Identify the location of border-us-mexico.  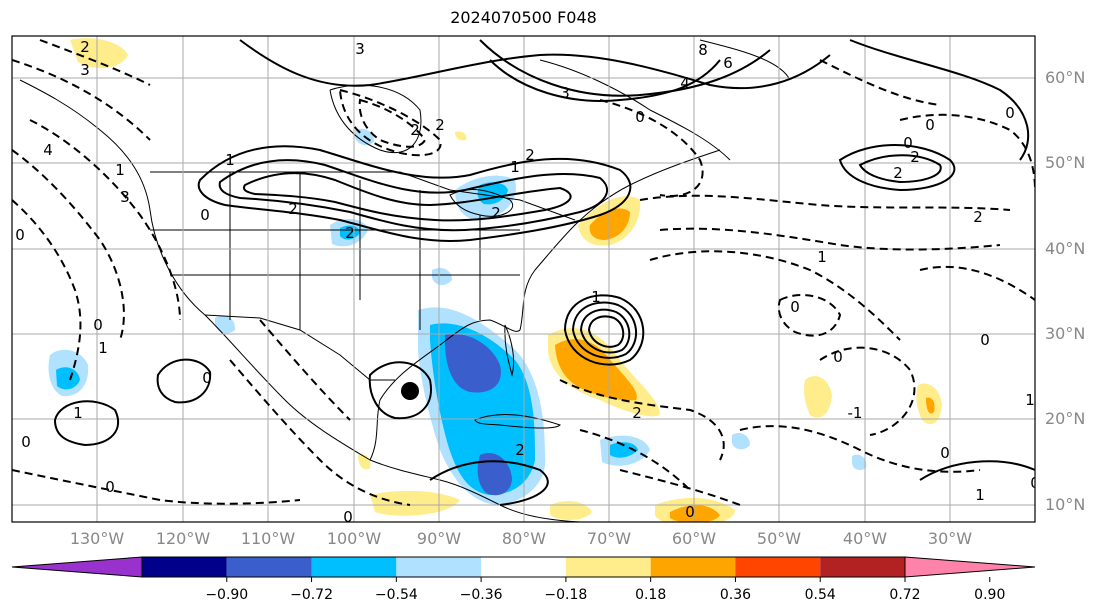
(299, 347).